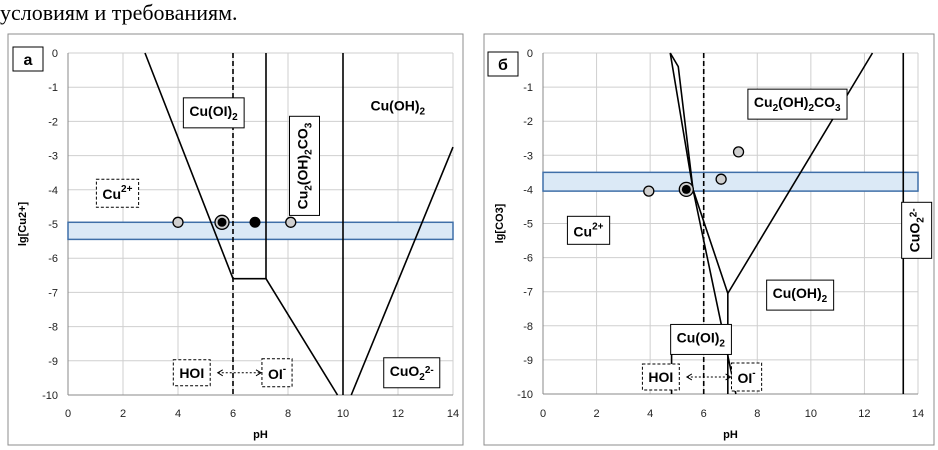  I want to click on region-label-group: Cu(OH)2, so click(398, 108).